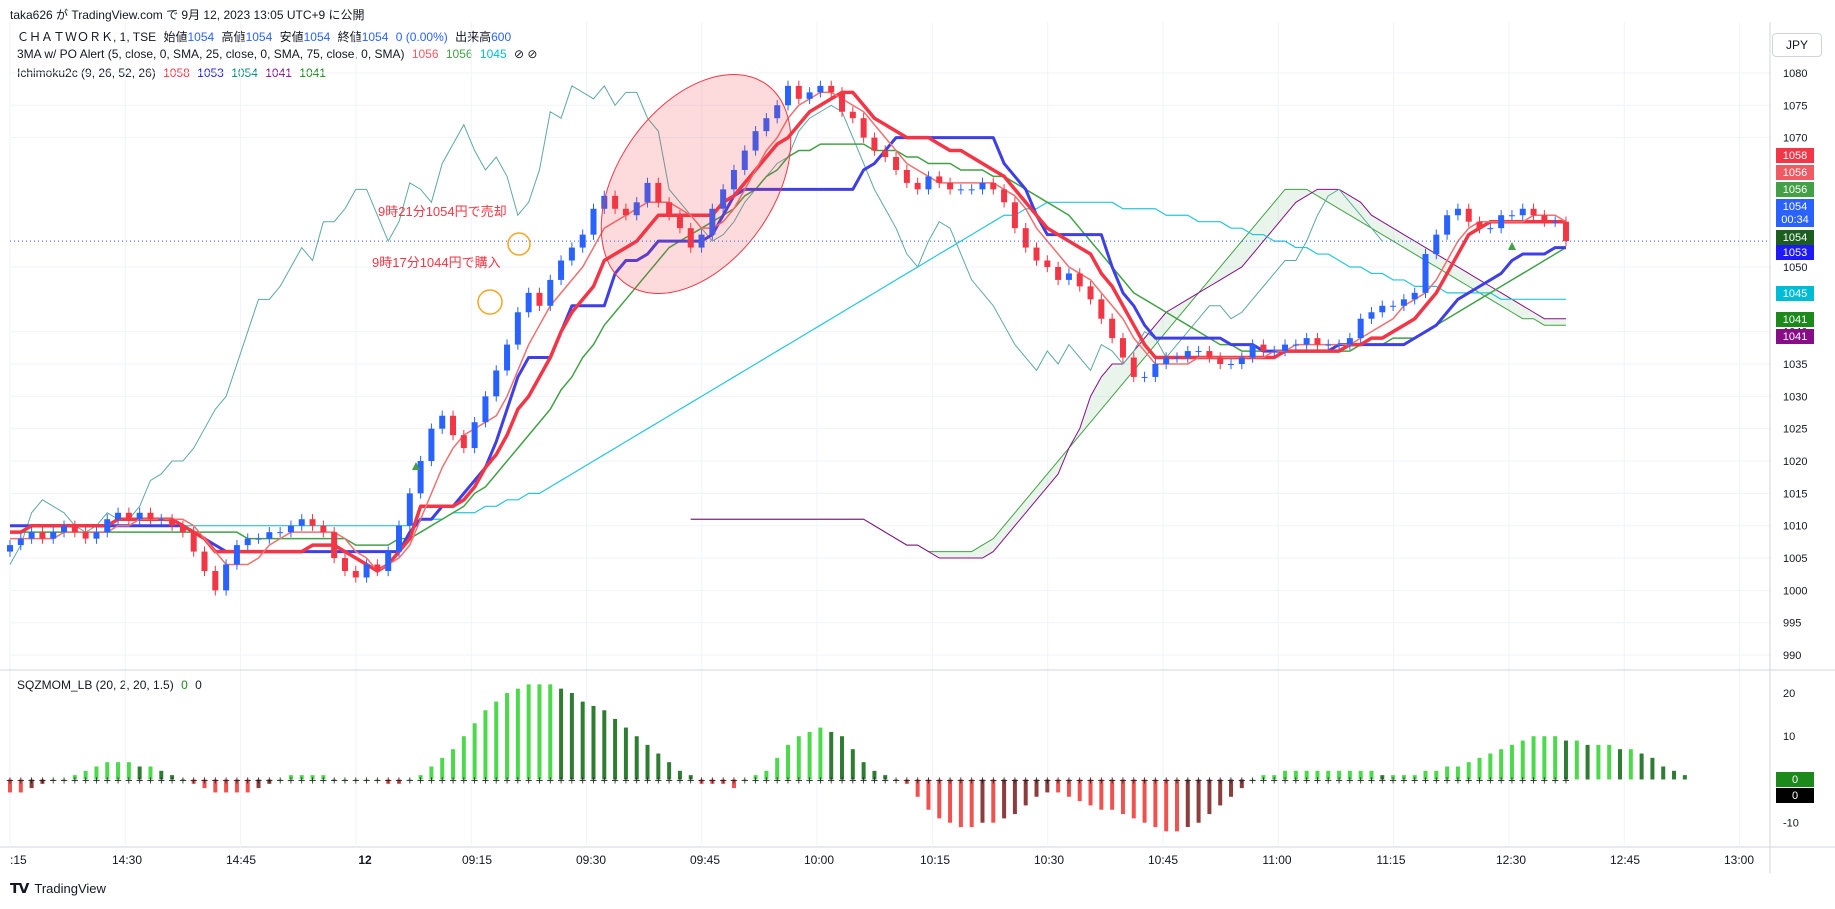 The width and height of the screenshot is (1835, 909). Describe the element at coordinates (1795, 190) in the screenshot. I see `price-badge-label: 1056` at that location.